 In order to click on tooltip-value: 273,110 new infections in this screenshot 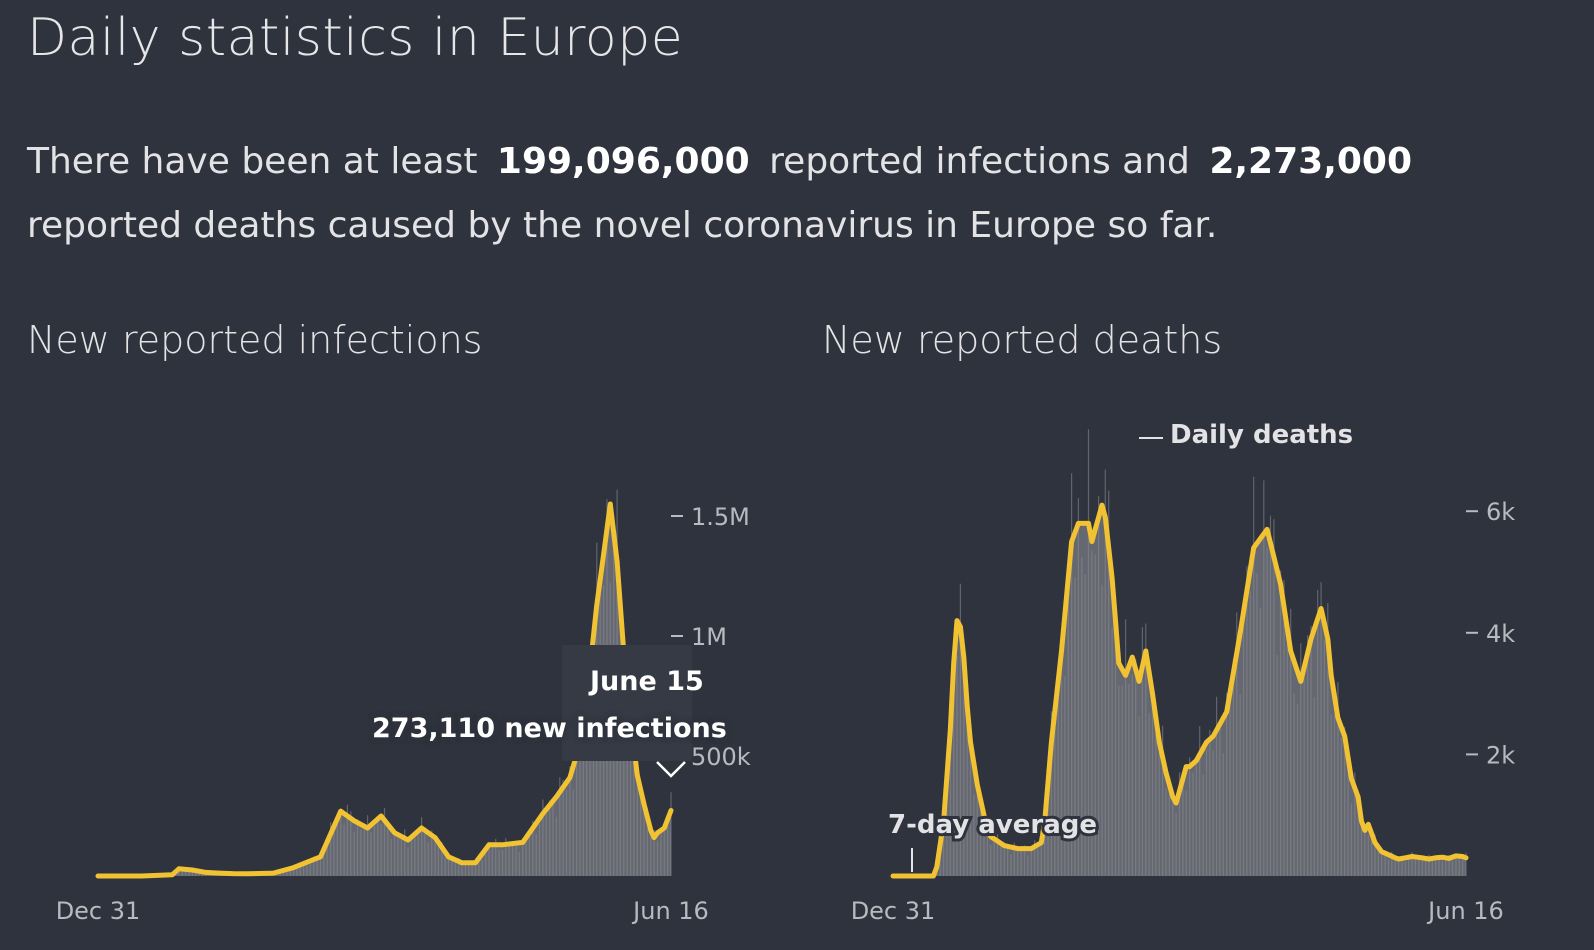, I will do `click(549, 728)`.